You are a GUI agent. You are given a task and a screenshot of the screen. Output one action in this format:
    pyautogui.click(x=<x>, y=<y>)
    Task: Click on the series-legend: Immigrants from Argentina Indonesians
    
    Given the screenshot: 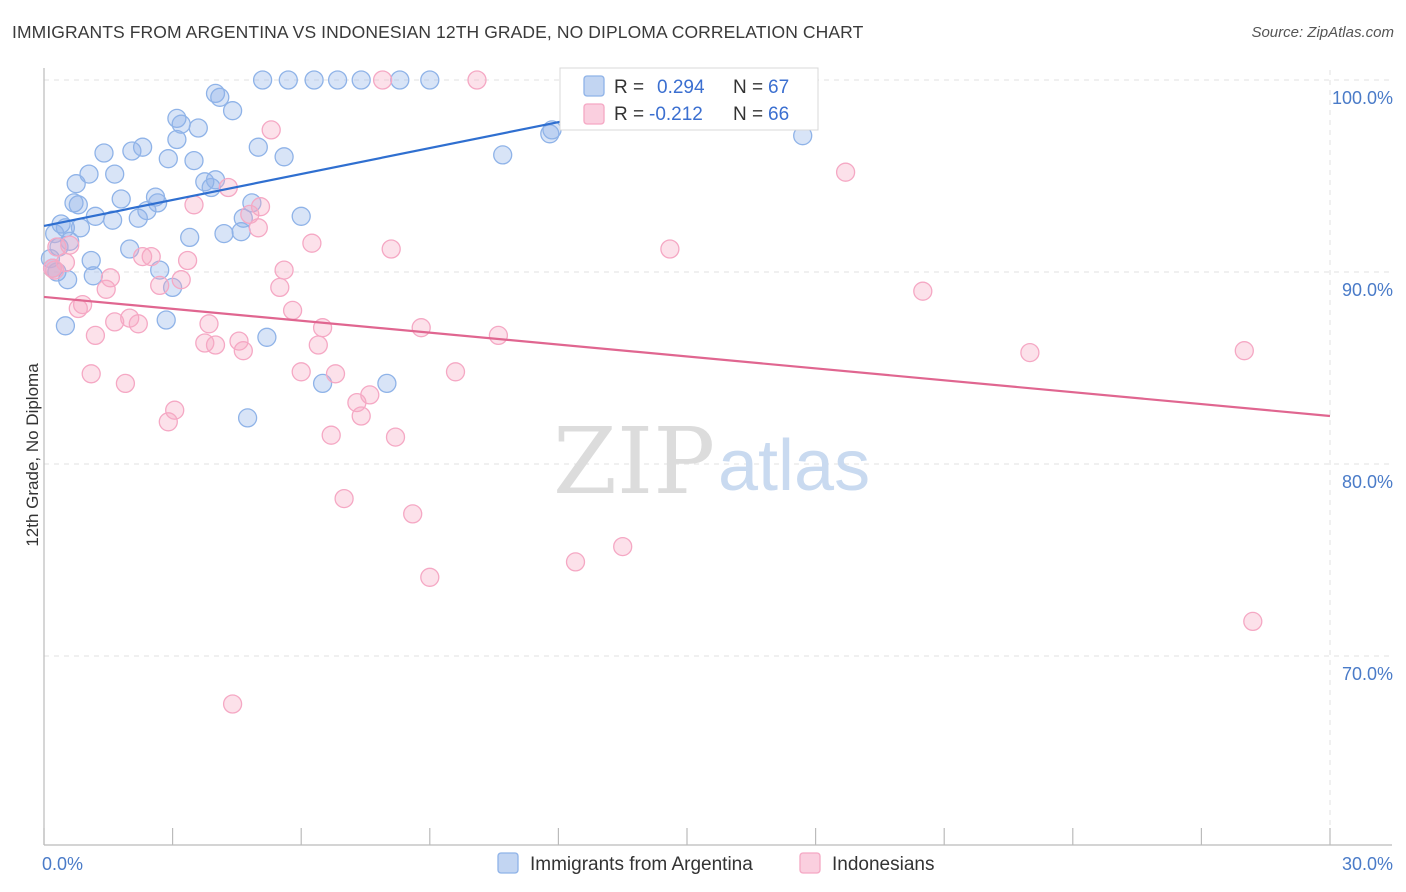 What is the action you would take?
    pyautogui.click(x=715, y=863)
    